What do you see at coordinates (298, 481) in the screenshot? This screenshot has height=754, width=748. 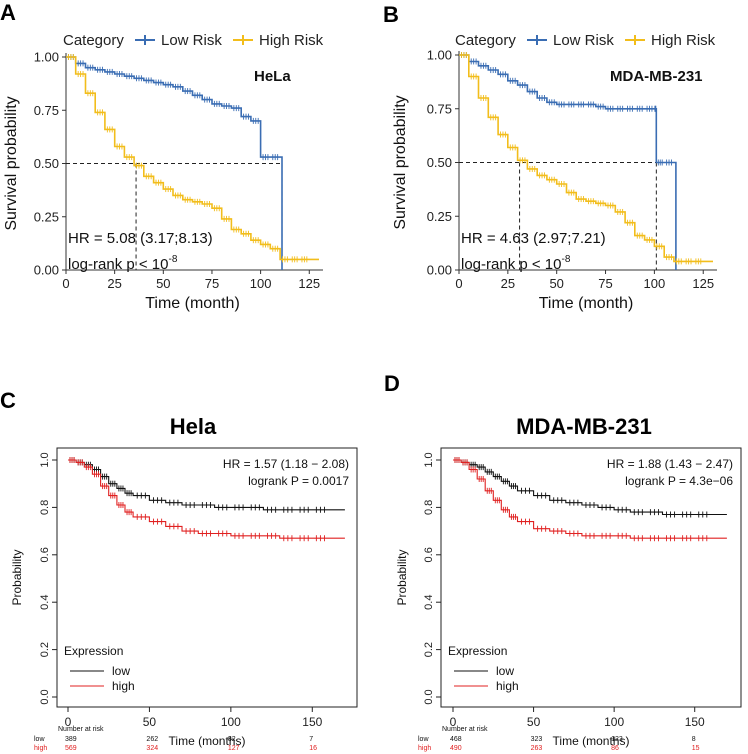 I see `logrank-annotation: logrank P = 0.0017` at bounding box center [298, 481].